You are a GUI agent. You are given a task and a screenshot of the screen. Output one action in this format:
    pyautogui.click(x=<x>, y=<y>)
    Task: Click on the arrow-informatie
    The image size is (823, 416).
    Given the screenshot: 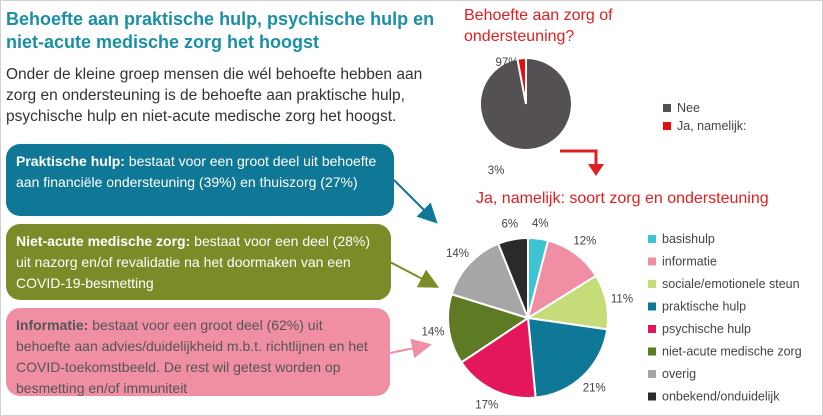 What is the action you would take?
    pyautogui.click(x=410, y=348)
    